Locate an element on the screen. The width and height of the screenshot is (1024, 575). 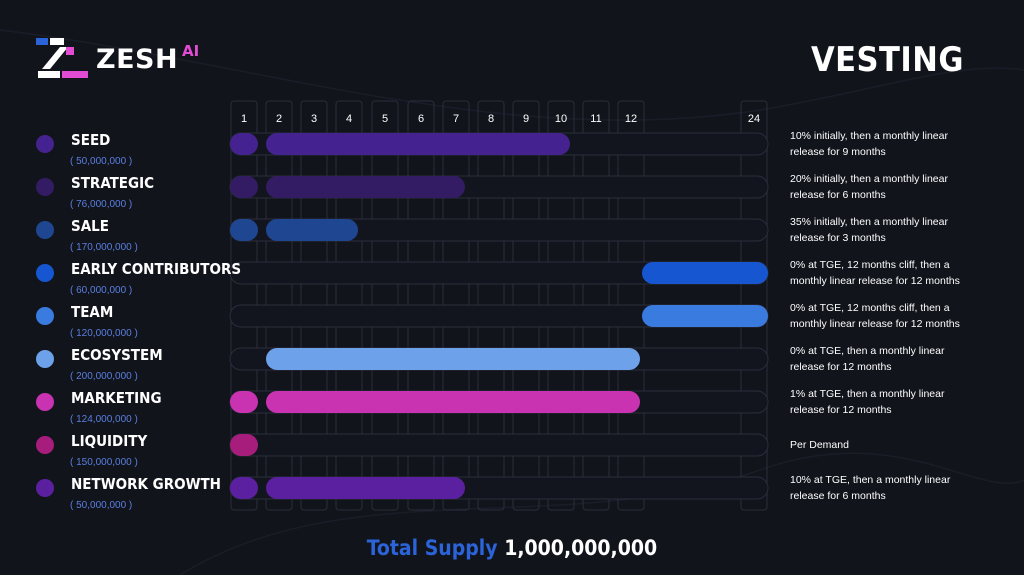
description-line: 10% at TGE, then a monthly linear is located at coordinates (870, 480).